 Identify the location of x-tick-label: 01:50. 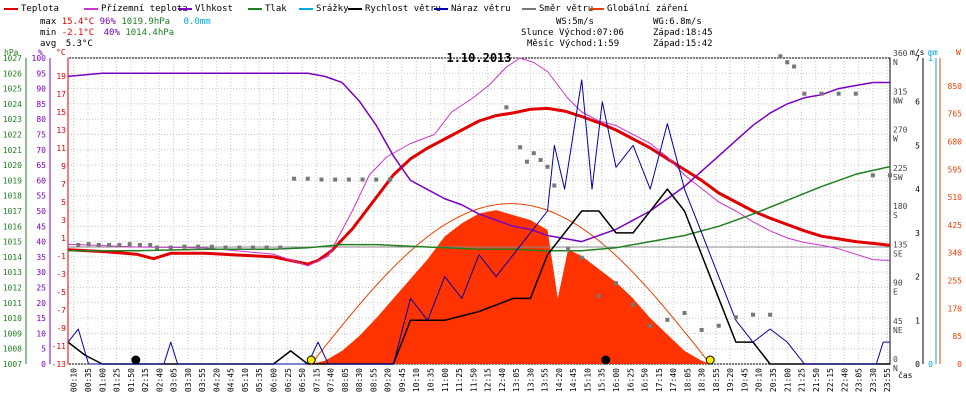
(131, 380).